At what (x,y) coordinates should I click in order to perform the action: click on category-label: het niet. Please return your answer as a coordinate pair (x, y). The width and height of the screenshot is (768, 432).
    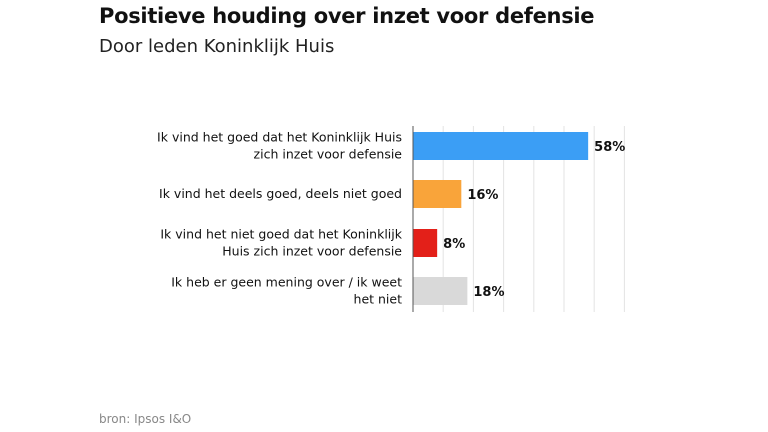
    Looking at the image, I should click on (378, 299).